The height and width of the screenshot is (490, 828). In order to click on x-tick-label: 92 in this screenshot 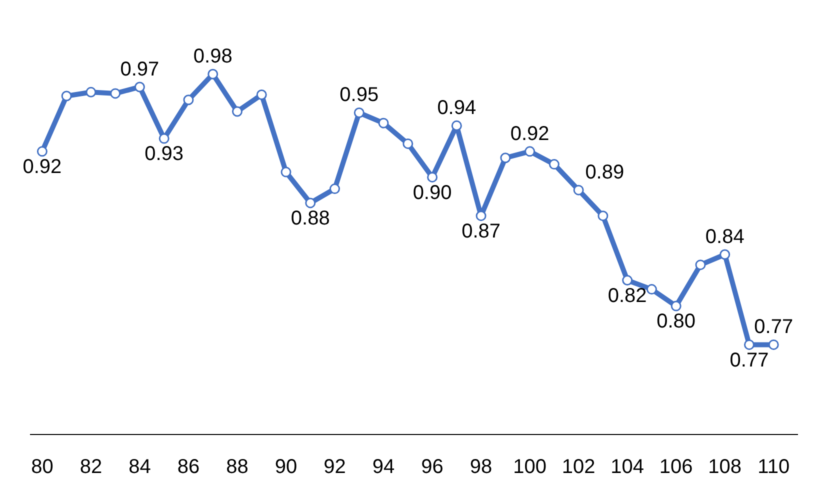, I will do `click(335, 467)`.